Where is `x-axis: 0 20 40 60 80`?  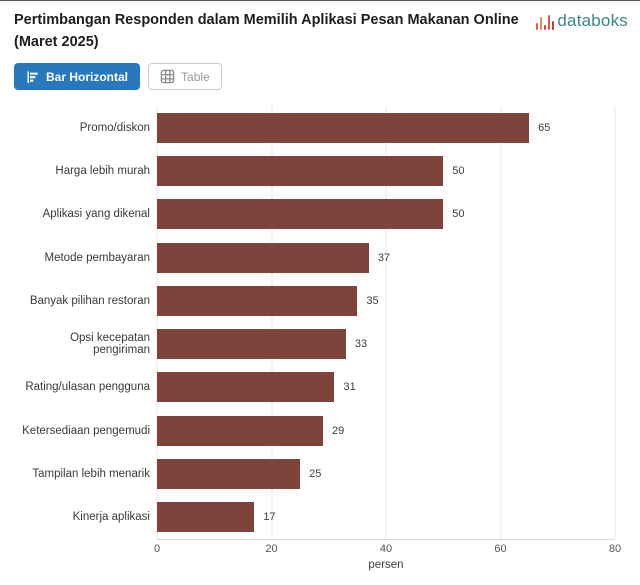
x-axis: 0 20 40 60 80 is located at coordinates (387, 547).